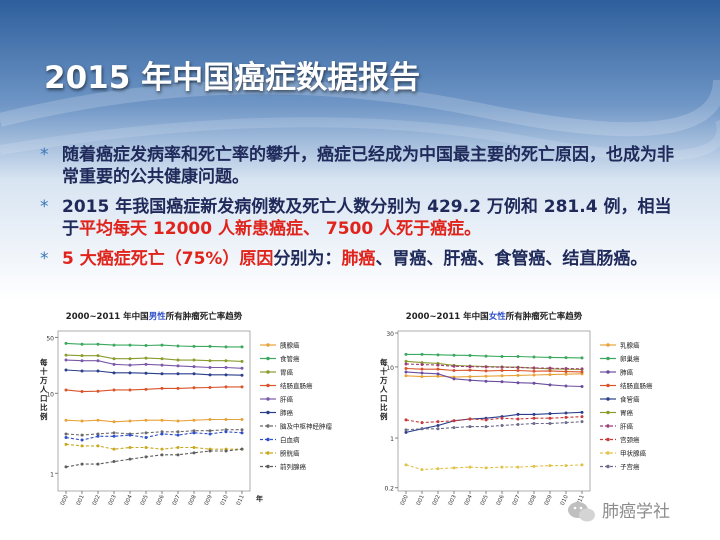  What do you see at coordinates (107, 316) in the screenshot?
I see `chart-title-prefix: 2000~2011 年中国` at bounding box center [107, 316].